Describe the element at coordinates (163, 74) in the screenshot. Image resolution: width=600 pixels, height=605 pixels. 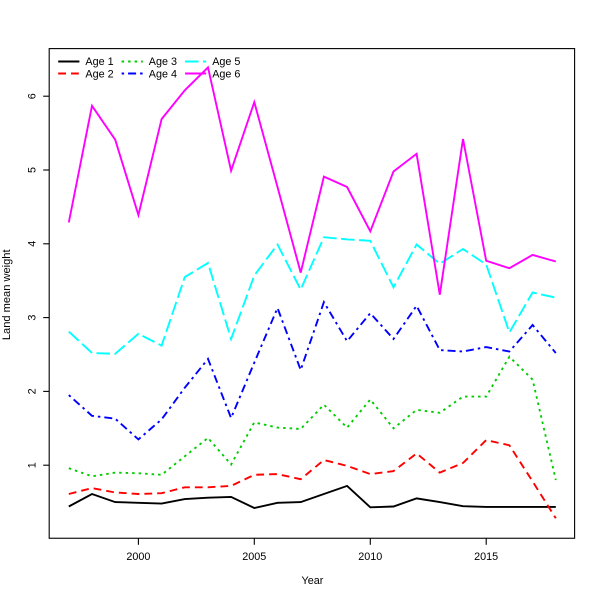
I see `svg-text: Age 4` at that location.